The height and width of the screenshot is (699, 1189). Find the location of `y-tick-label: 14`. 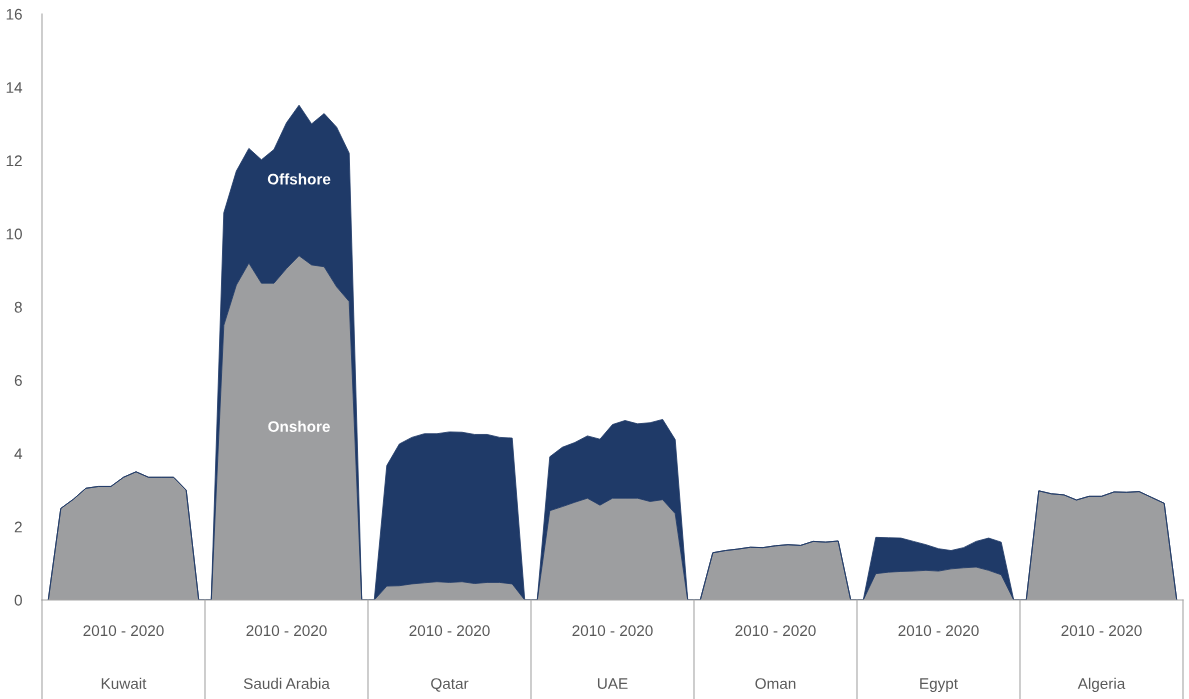

y-tick-label: 14 is located at coordinates (14, 87).